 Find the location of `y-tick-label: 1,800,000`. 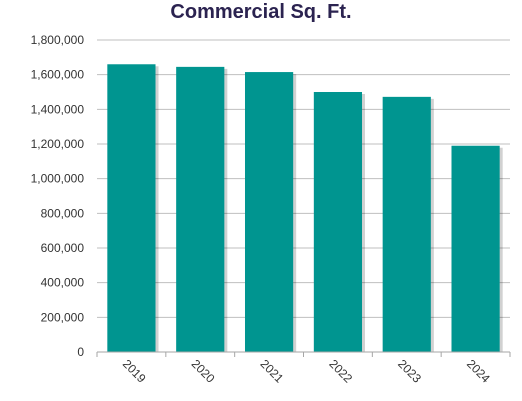

y-tick-label: 1,800,000 is located at coordinates (58, 40).